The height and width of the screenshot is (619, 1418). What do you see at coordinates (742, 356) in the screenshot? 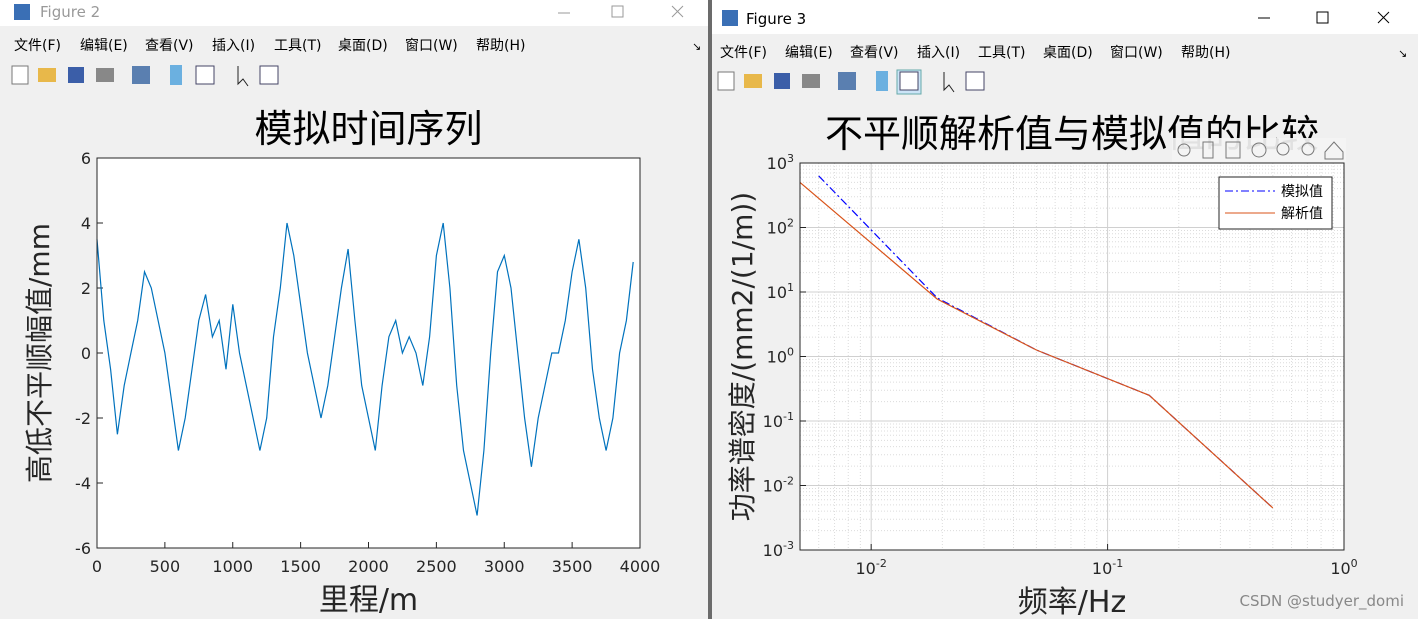
I see `y-axis-label: 功率谱密度/(mm2/(1/m))` at bounding box center [742, 356].